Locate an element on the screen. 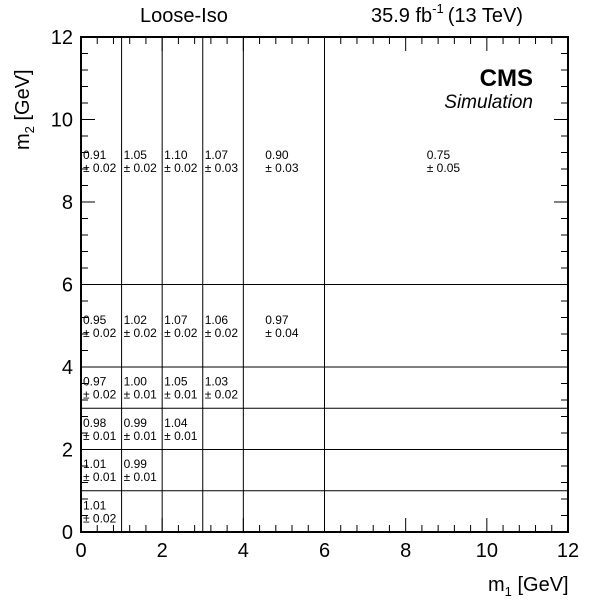  bin-value: 0.75 is located at coordinates (439, 155).